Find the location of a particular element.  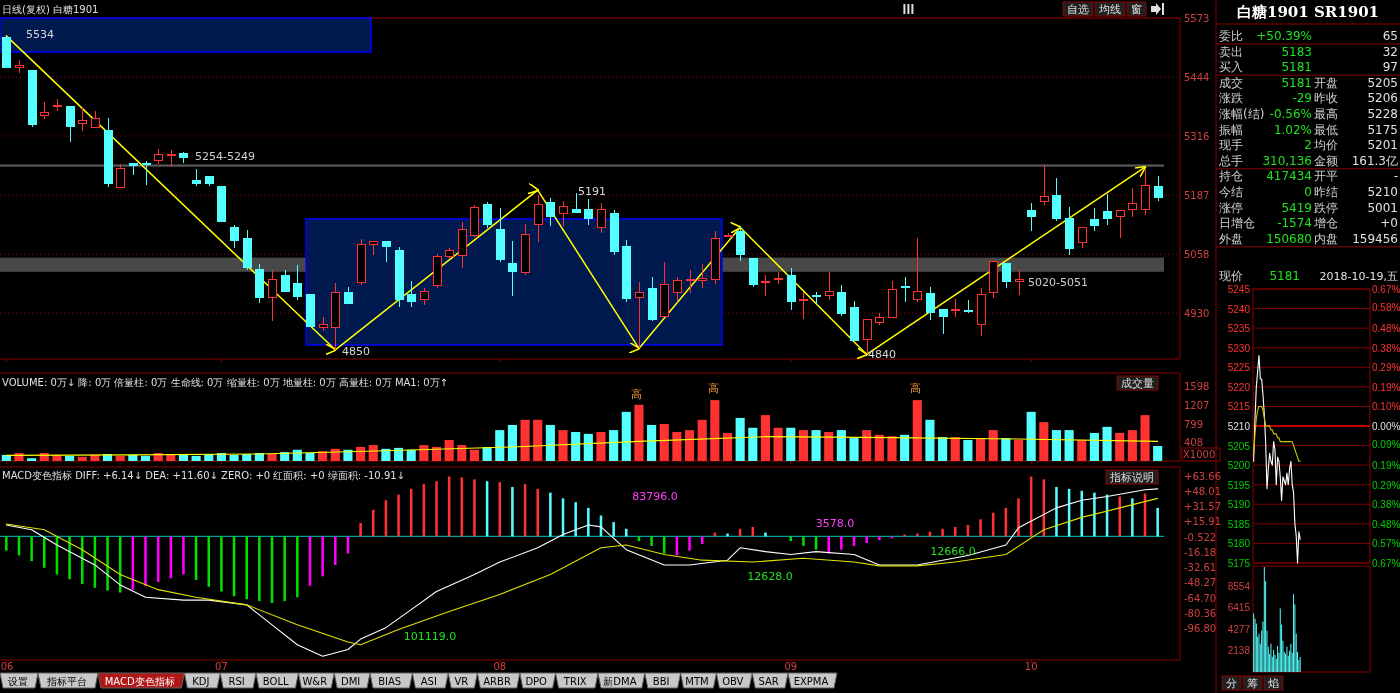

tab: MTM is located at coordinates (698, 680).